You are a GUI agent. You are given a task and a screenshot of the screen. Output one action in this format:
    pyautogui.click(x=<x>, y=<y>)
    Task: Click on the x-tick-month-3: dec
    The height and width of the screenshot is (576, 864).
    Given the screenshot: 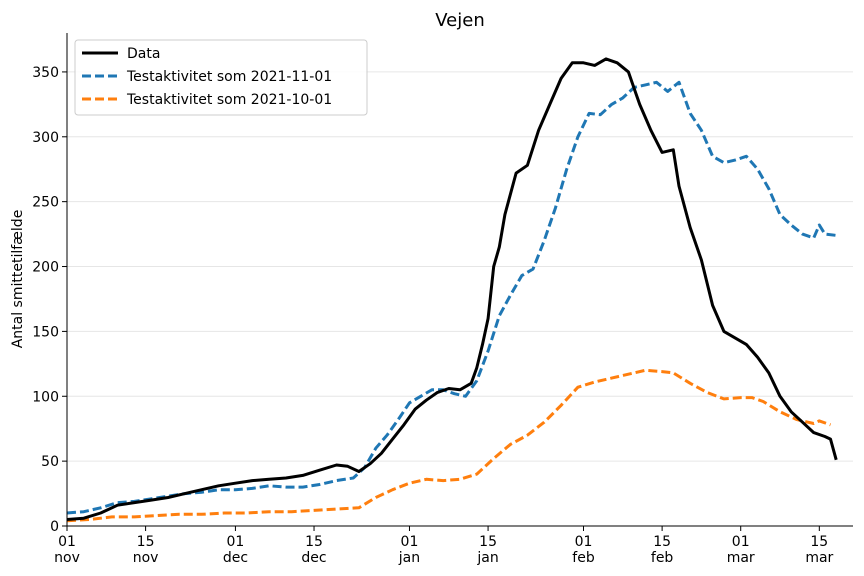 What is the action you would take?
    pyautogui.click(x=313, y=558)
    